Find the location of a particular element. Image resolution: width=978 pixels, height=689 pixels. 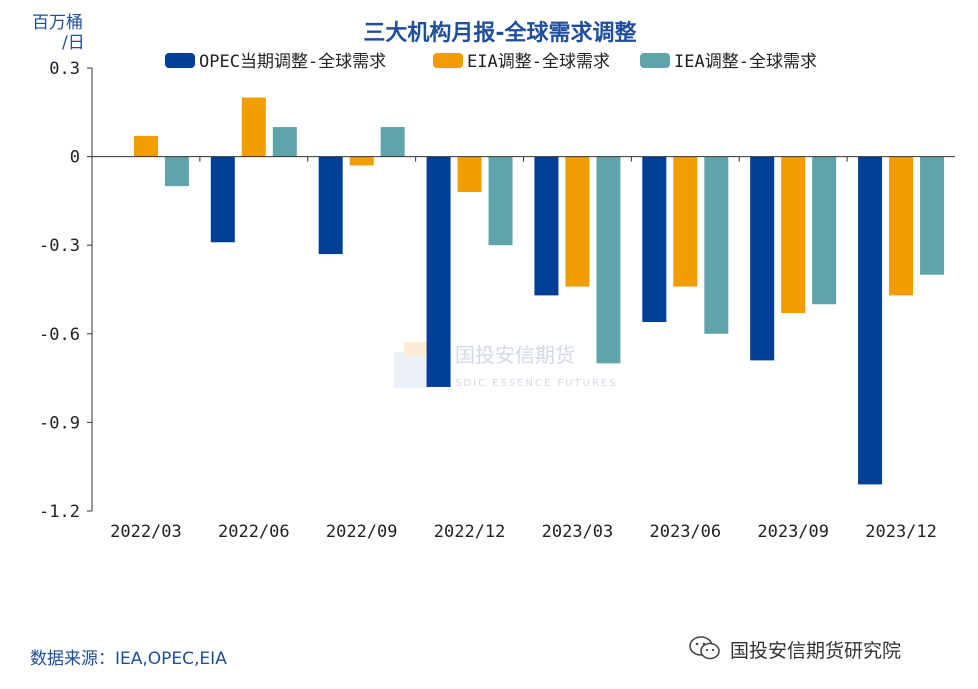

legend: OPEC当期调整-全球需求 EIA调整-全球需求 IEA调整-全球需求 is located at coordinates (491, 62).